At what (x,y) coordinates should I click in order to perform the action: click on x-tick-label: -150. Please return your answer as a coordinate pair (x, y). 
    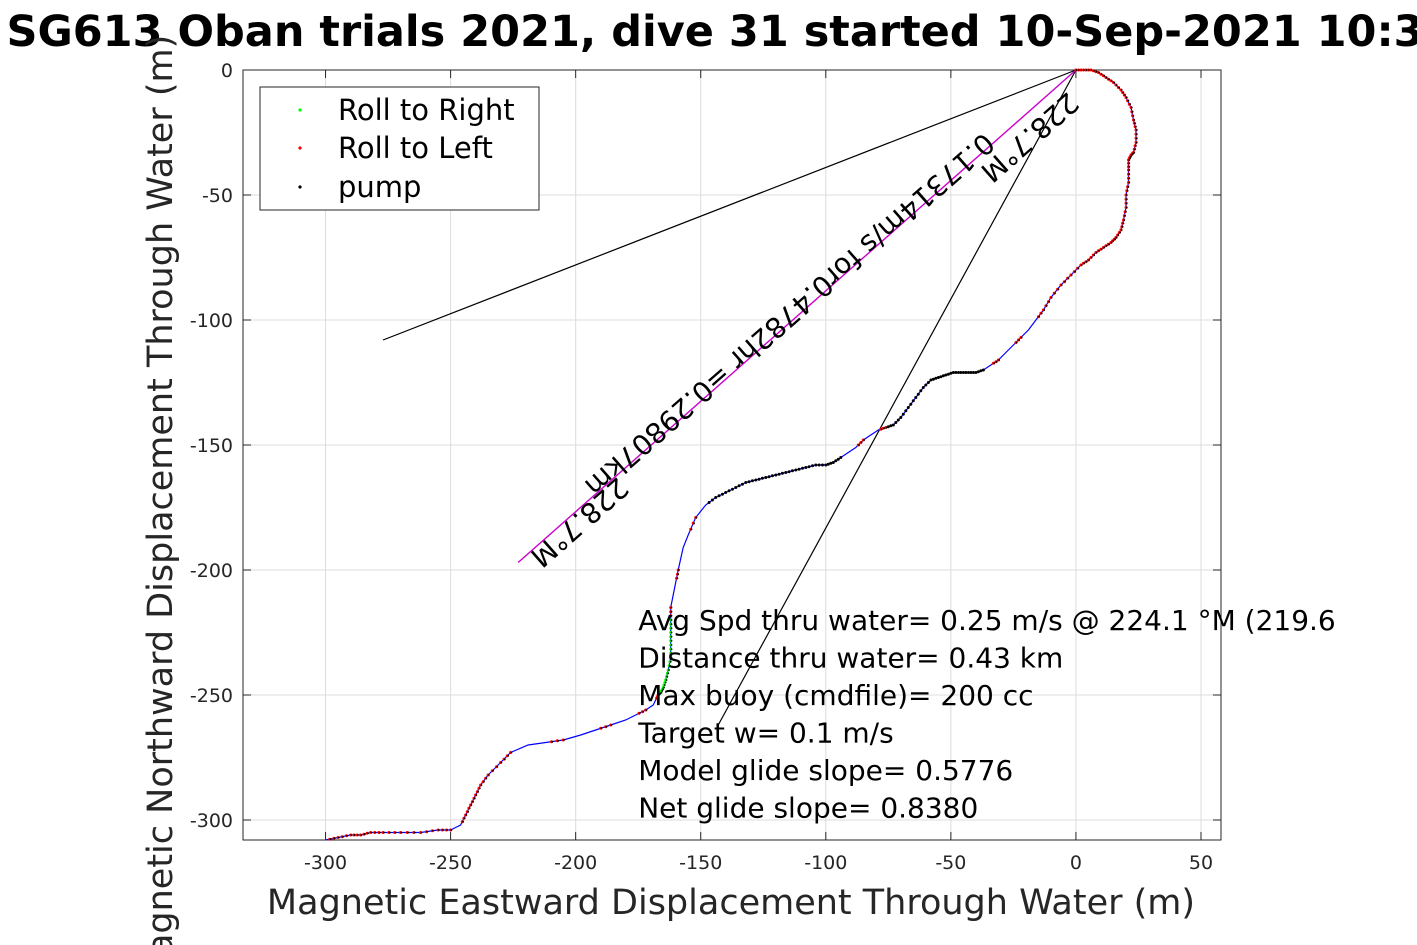
    Looking at the image, I should click on (700, 863).